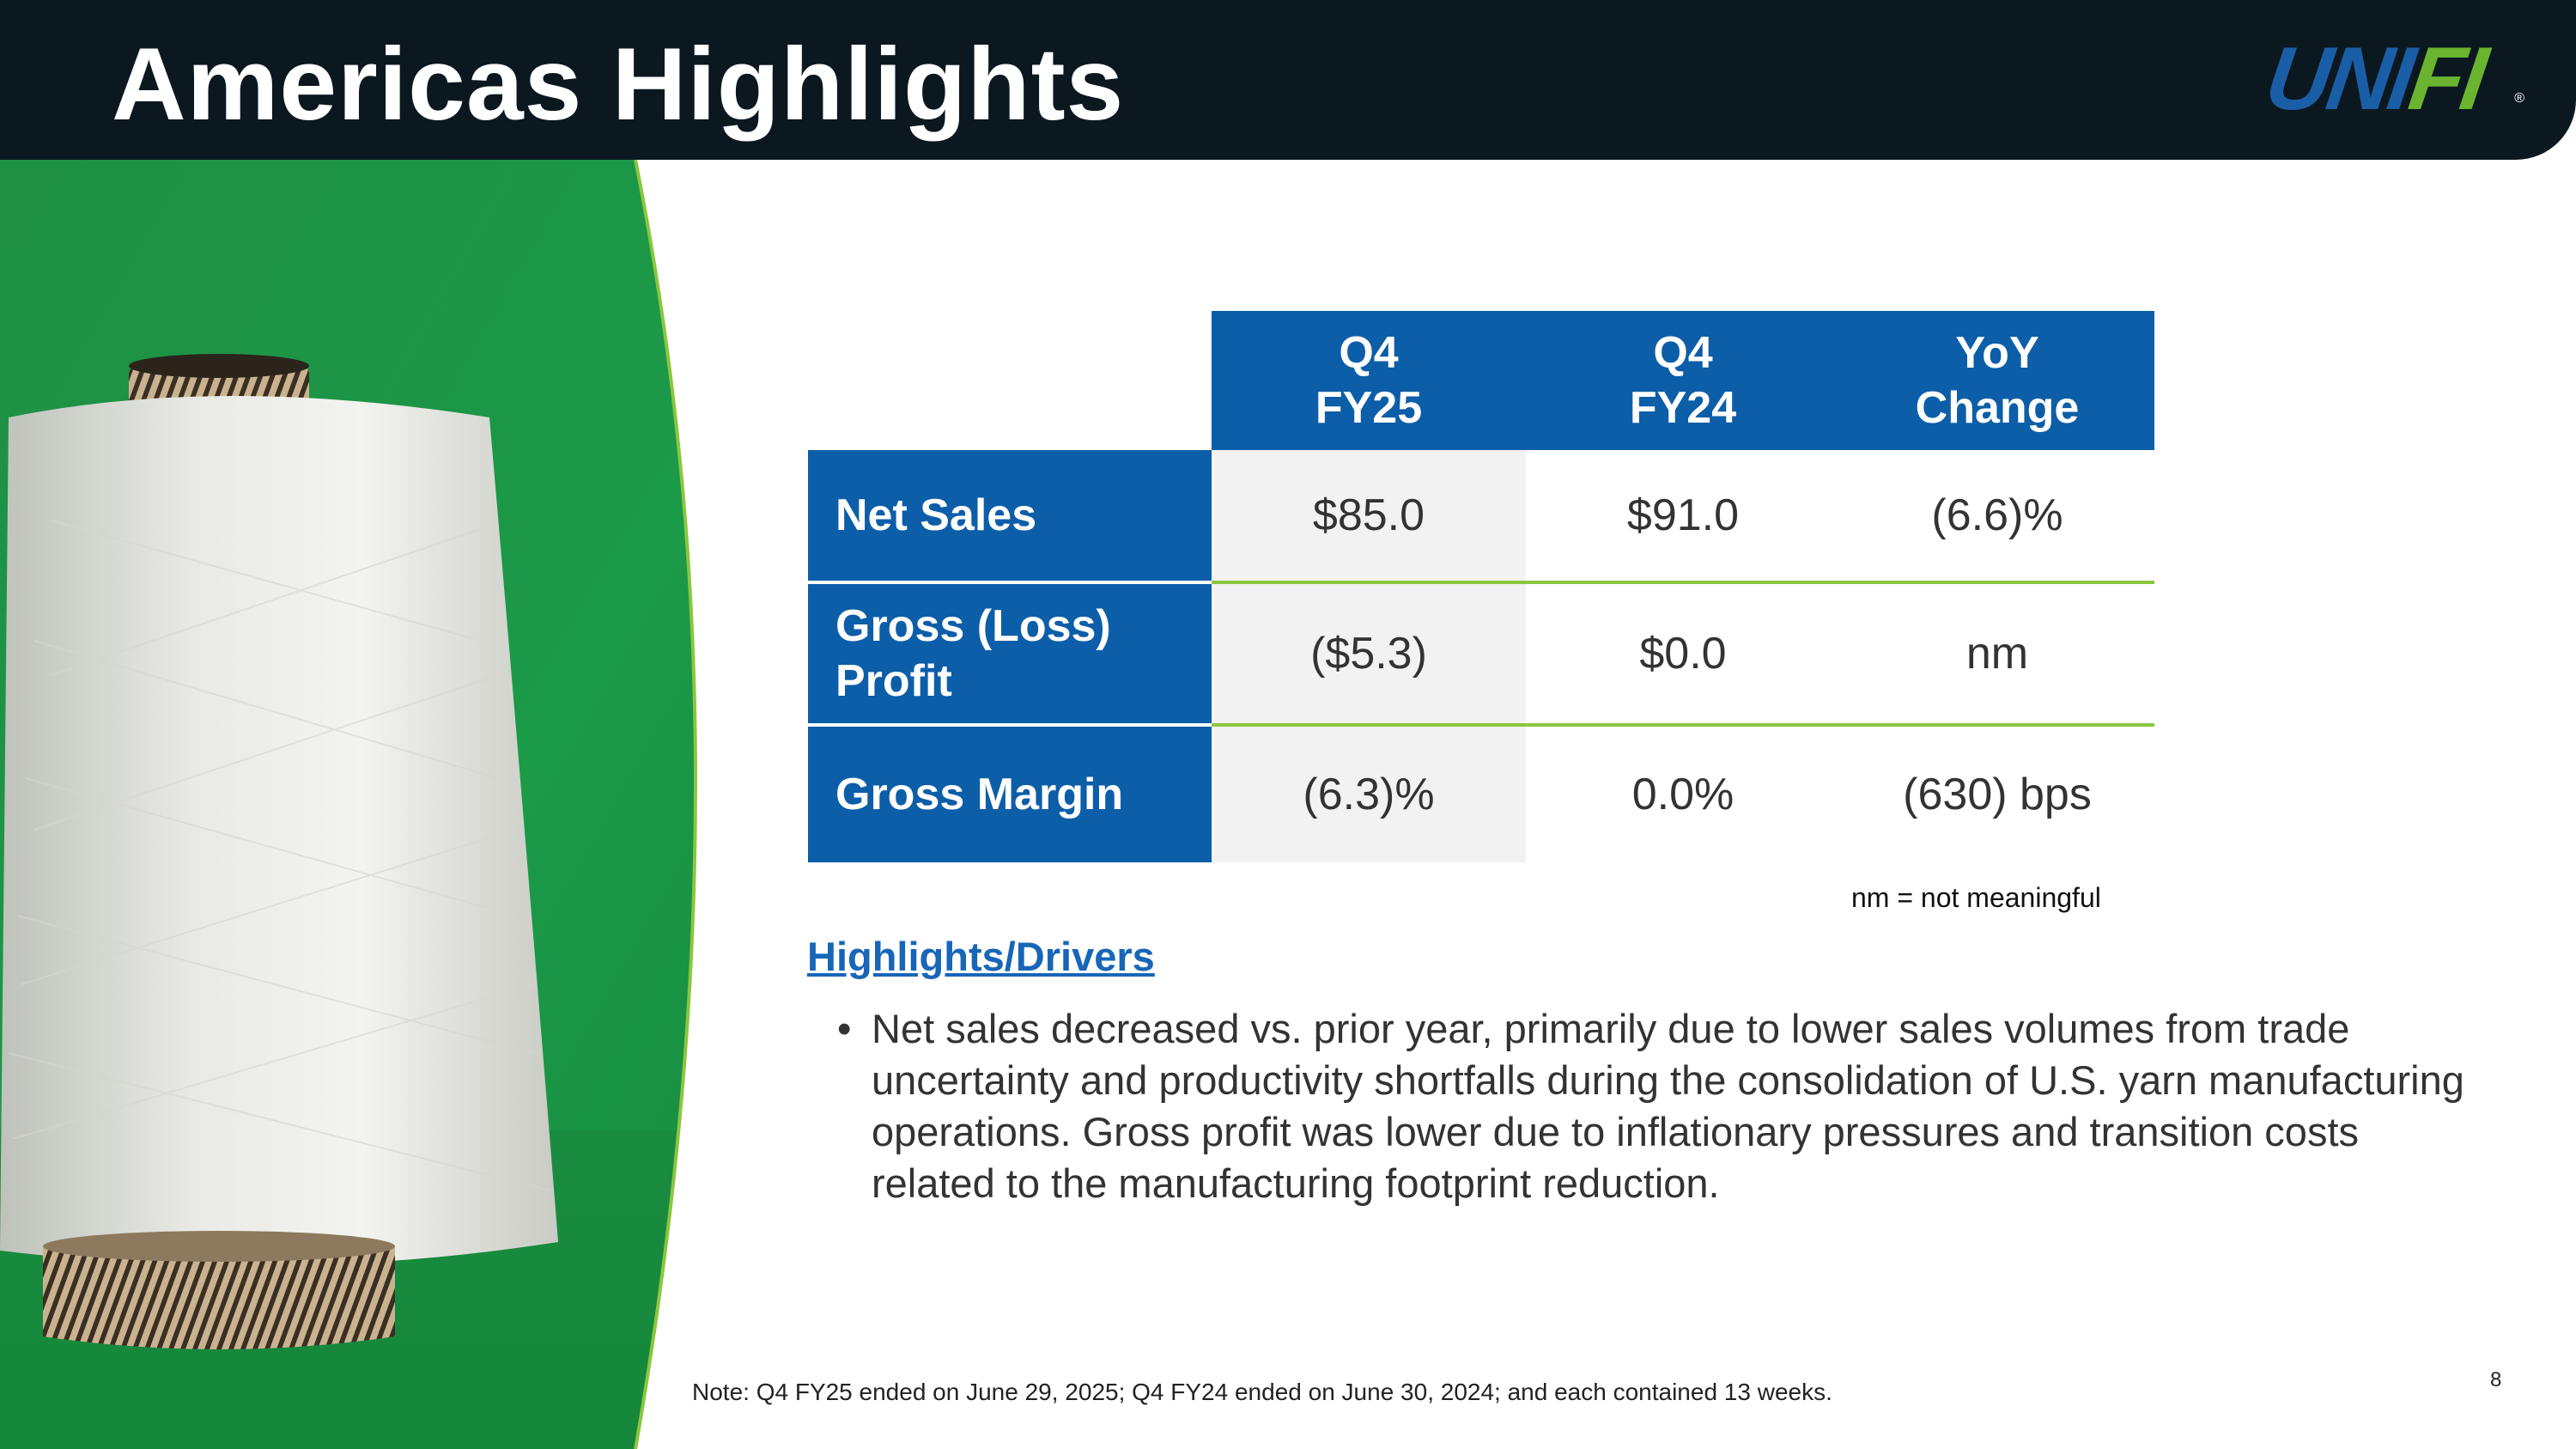  I want to click on column-header-q4-fy24: Q4 FY24, so click(1683, 380).